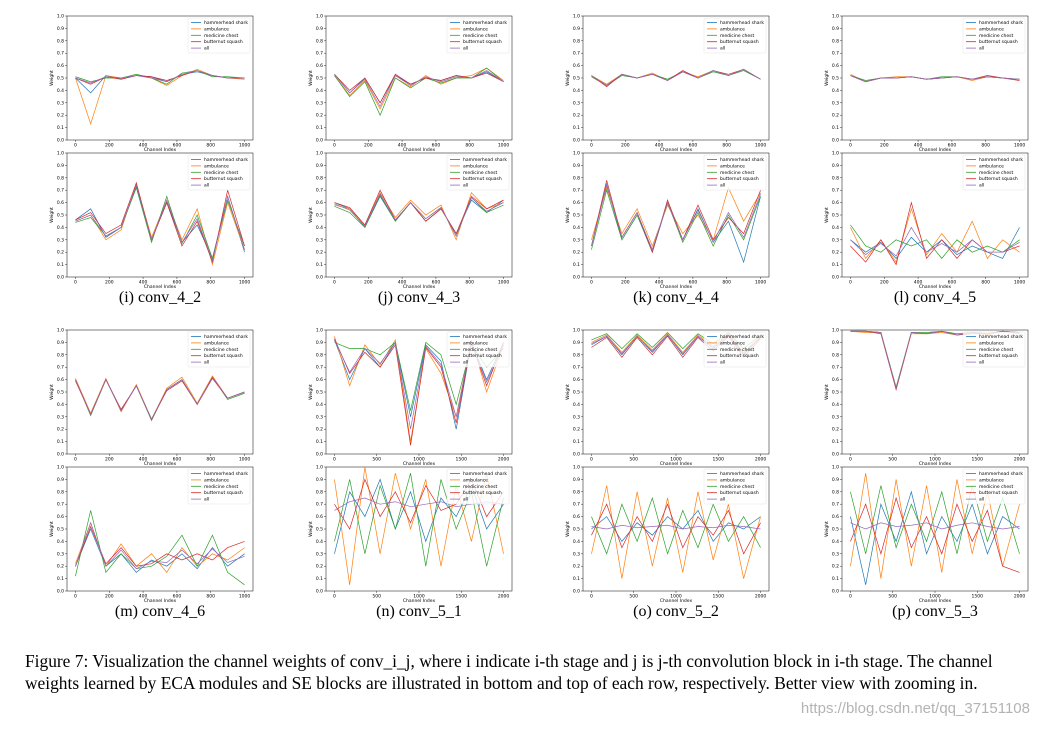 The width and height of the screenshot is (1040, 729). Describe the element at coordinates (633, 460) in the screenshot. I see `x-tick-label: 500` at that location.